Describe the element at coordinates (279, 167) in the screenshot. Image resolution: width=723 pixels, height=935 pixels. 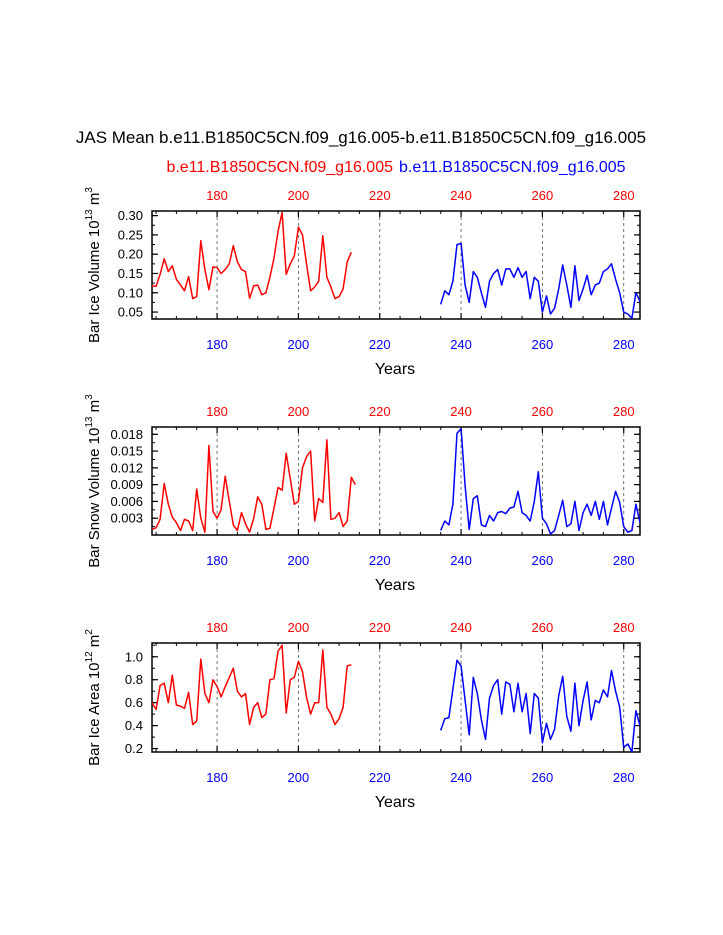
I see `legend-entry-red: b.e11.B1850C5CN.f09_g16.005` at that location.